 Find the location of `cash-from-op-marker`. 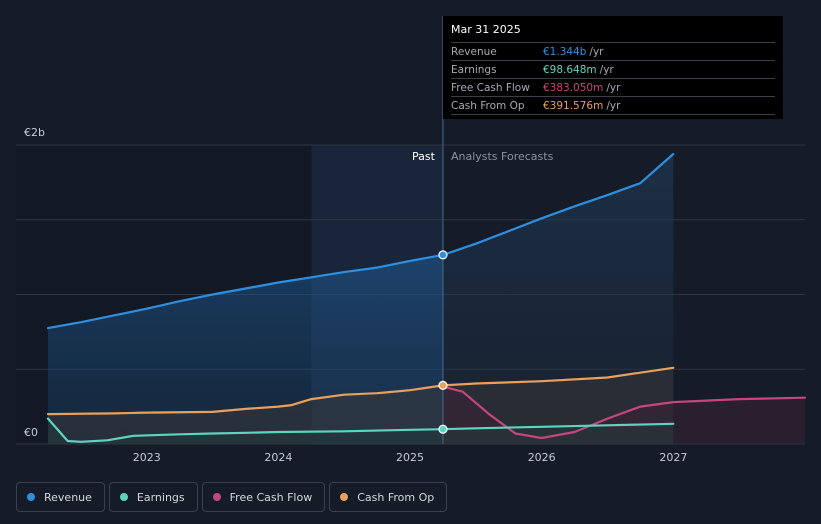

cash-from-op-marker is located at coordinates (443, 385).